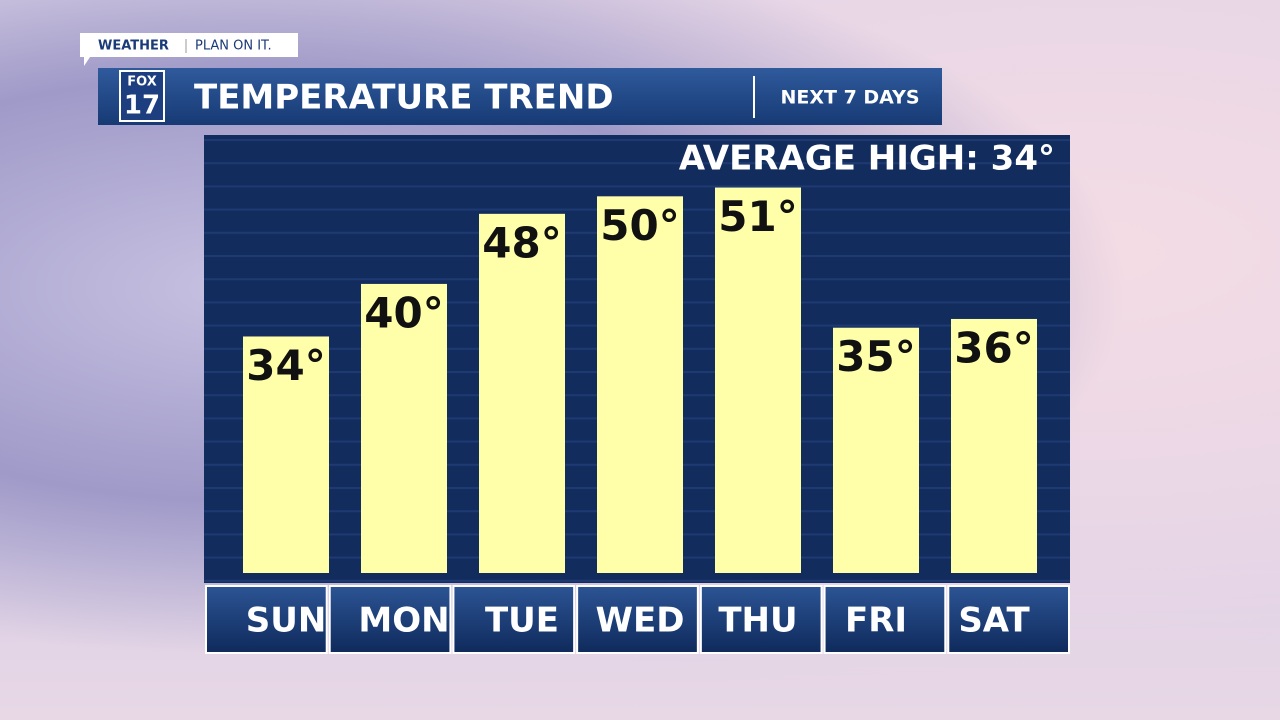 This screenshot has width=1280, height=720. I want to click on annotation: AVERAGE HIGH: 34°, so click(867, 159).